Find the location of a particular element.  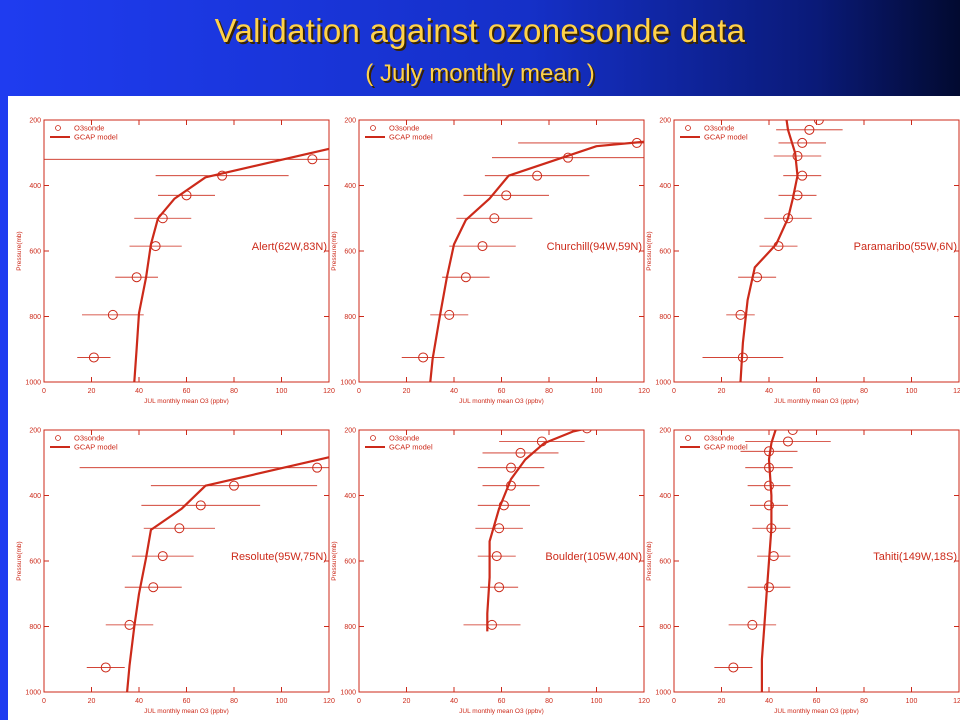

station-label: Boulder(105W,40N) is located at coordinates (593, 557).